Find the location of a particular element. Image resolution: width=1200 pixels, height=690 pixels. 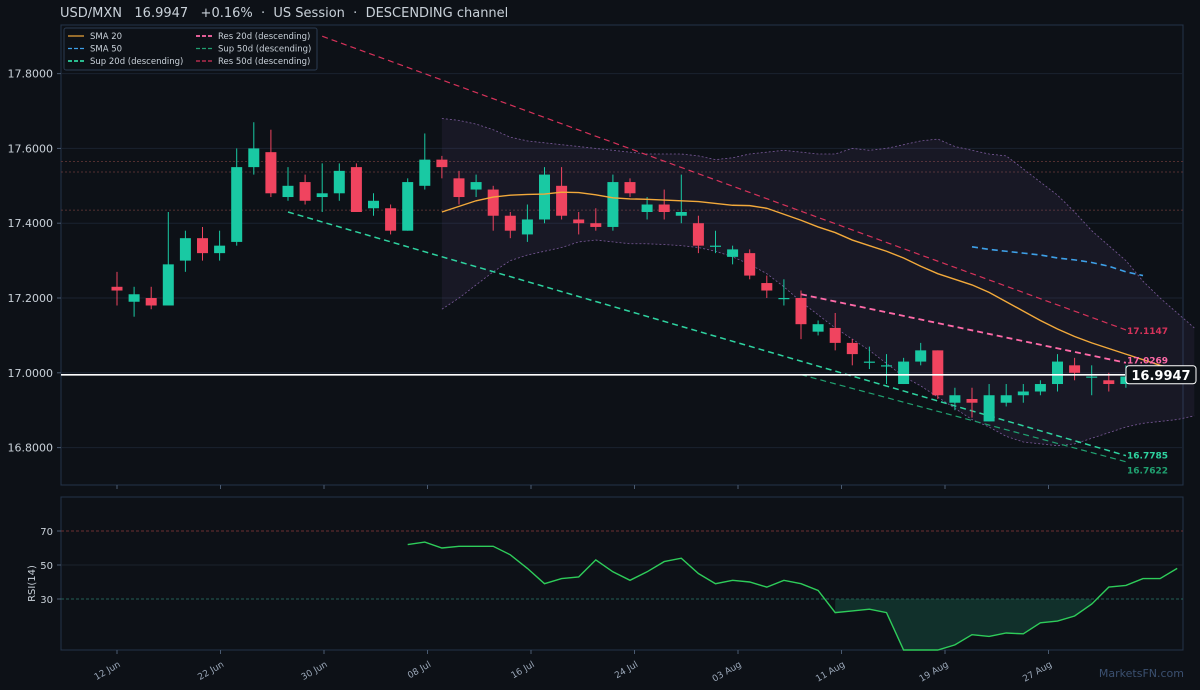

rsi-tick-label: 50 is located at coordinates (46, 566).